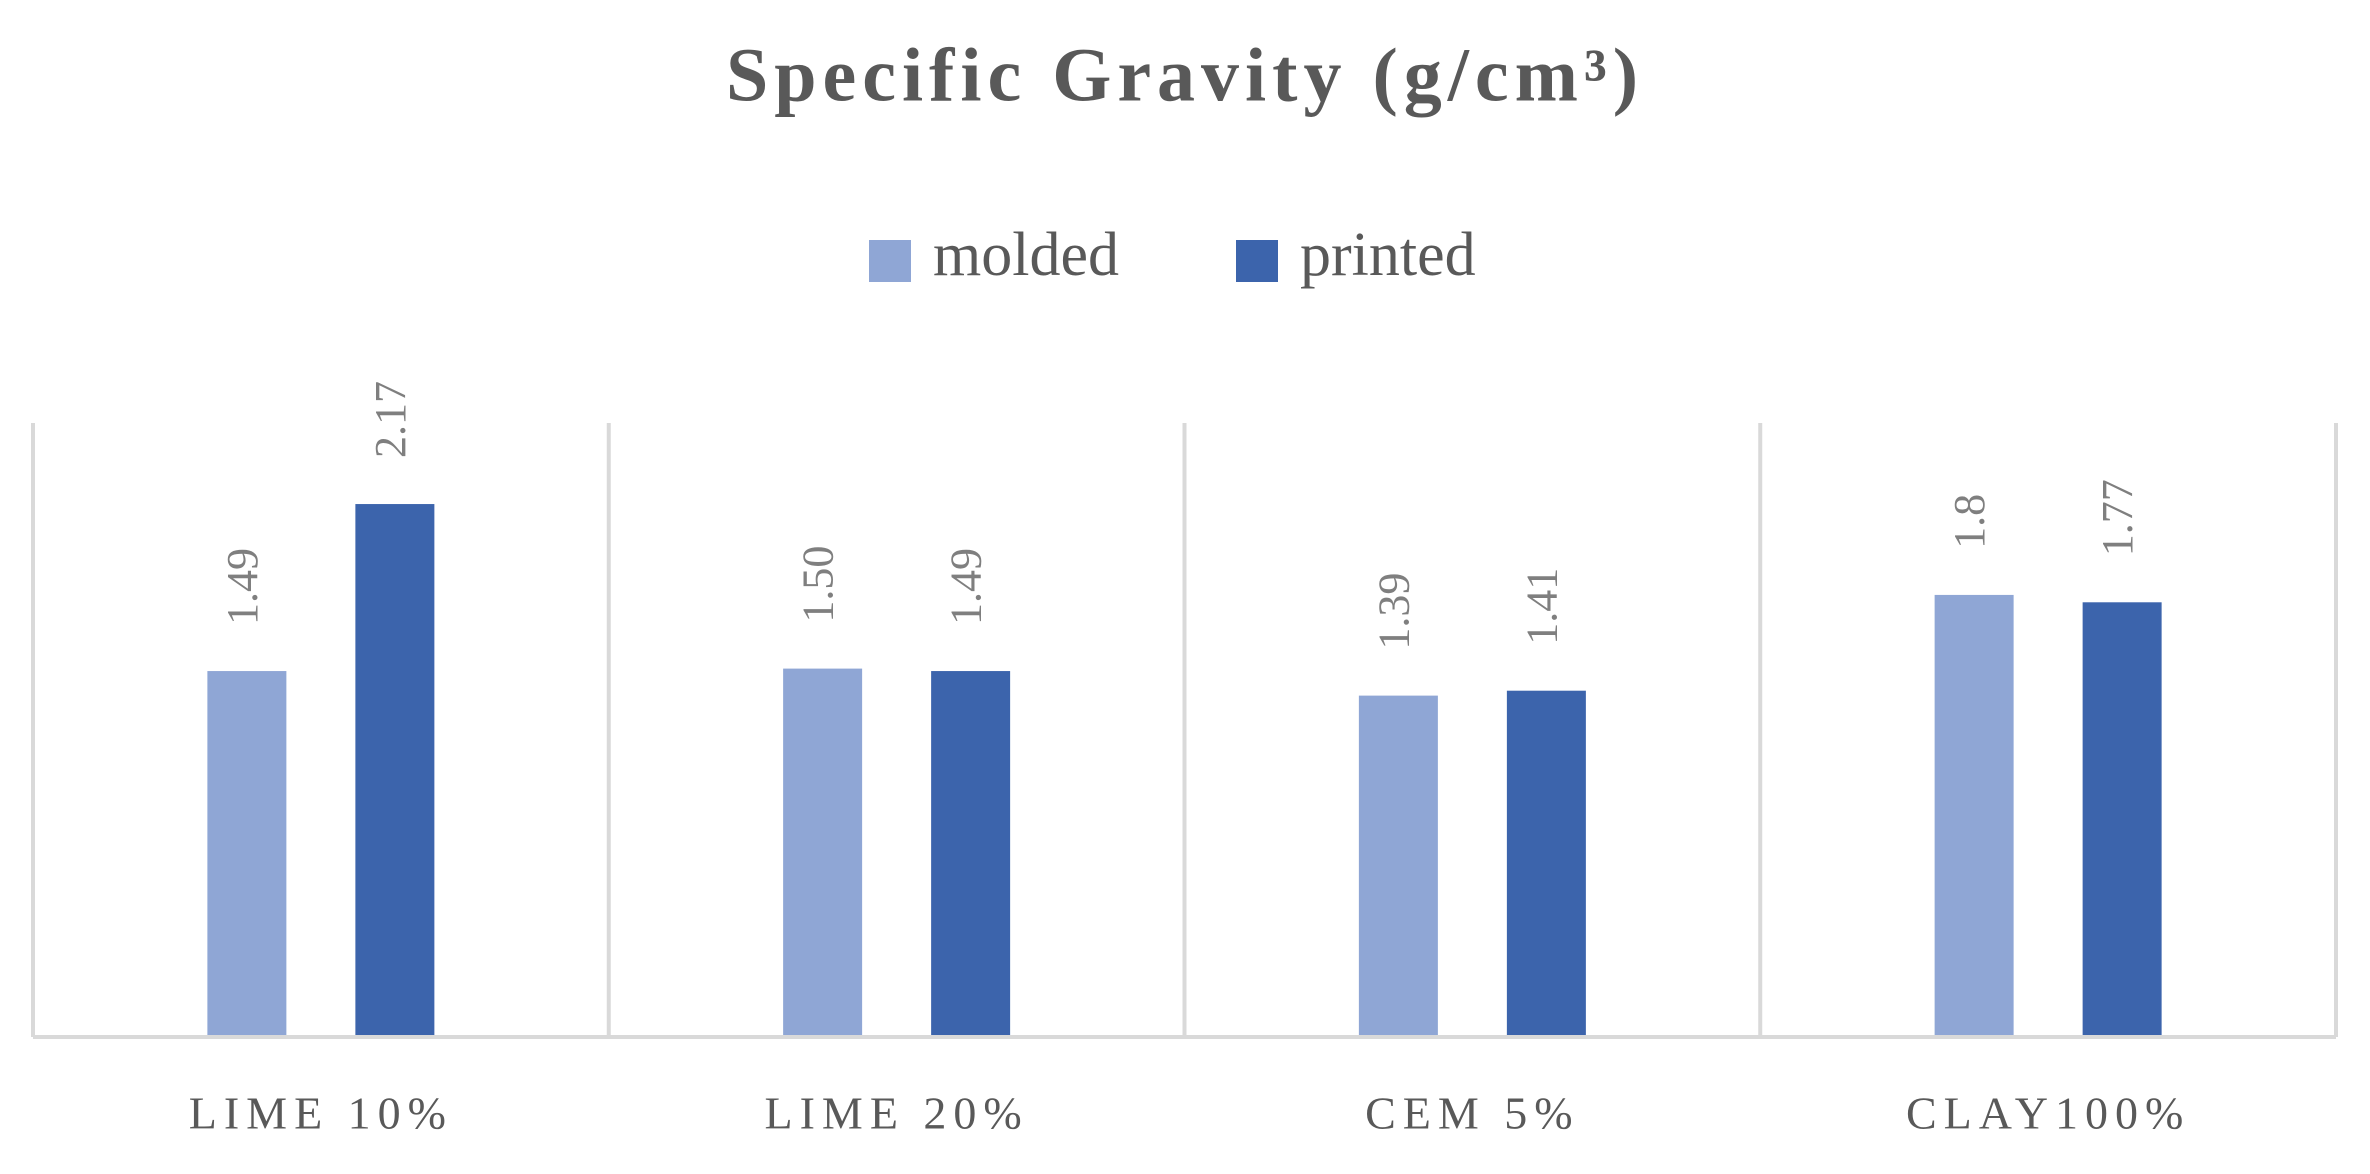  Describe the element at coordinates (390, 419) in the screenshot. I see `value-label: 2.17` at that location.